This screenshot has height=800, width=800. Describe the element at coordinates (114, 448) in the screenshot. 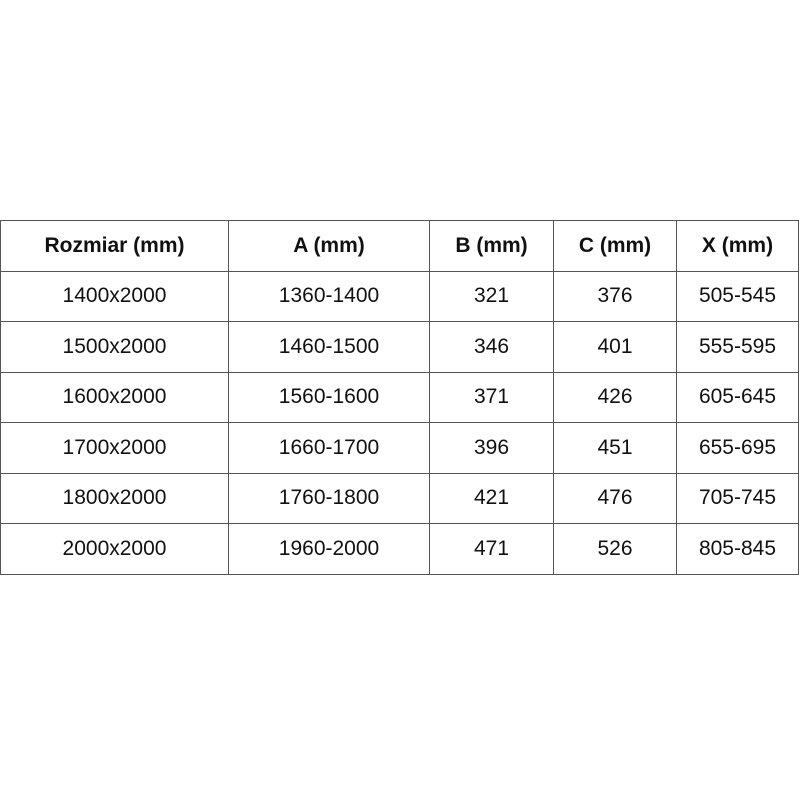

I see `cell-size: 1700x2000` at that location.